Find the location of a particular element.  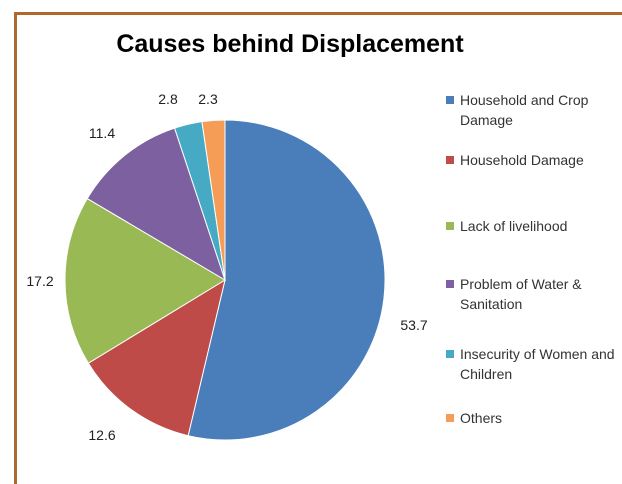

legend-label-1: Household and Crop Damage is located at coordinates (524, 110).